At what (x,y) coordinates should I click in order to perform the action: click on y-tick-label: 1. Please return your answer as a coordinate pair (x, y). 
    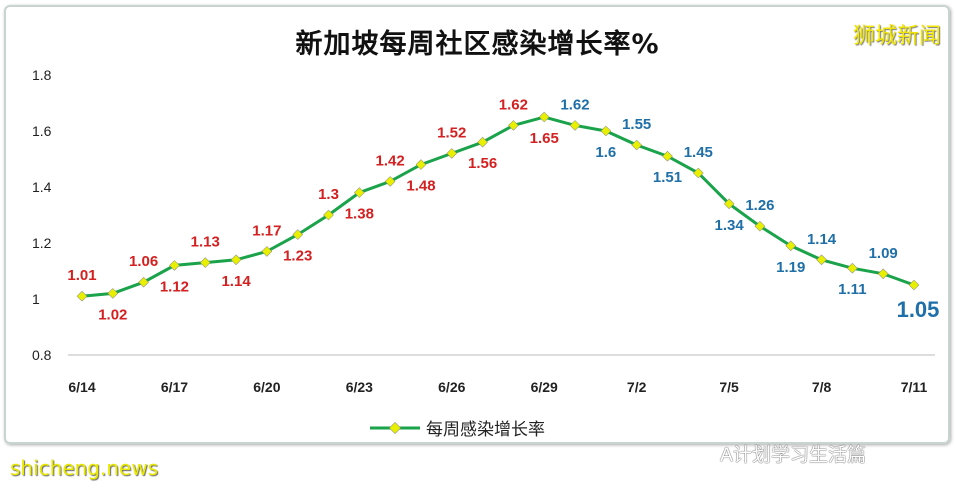
    Looking at the image, I should click on (36, 299).